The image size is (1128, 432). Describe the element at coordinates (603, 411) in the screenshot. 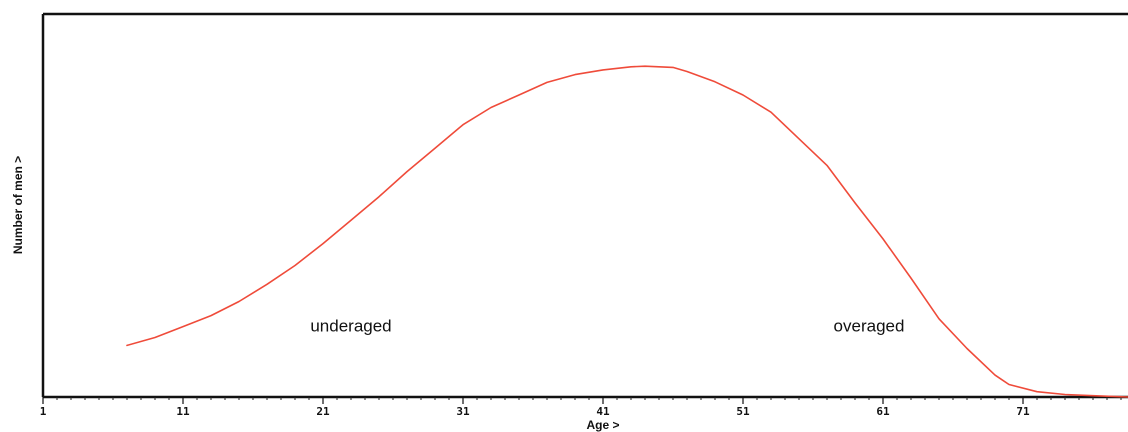

I see `x-tick-label: 41` at that location.